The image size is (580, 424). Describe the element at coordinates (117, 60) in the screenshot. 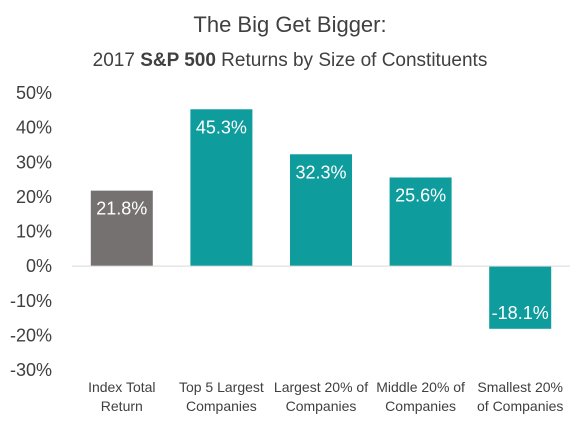

I see `subtitle-prefix: 2017` at that location.